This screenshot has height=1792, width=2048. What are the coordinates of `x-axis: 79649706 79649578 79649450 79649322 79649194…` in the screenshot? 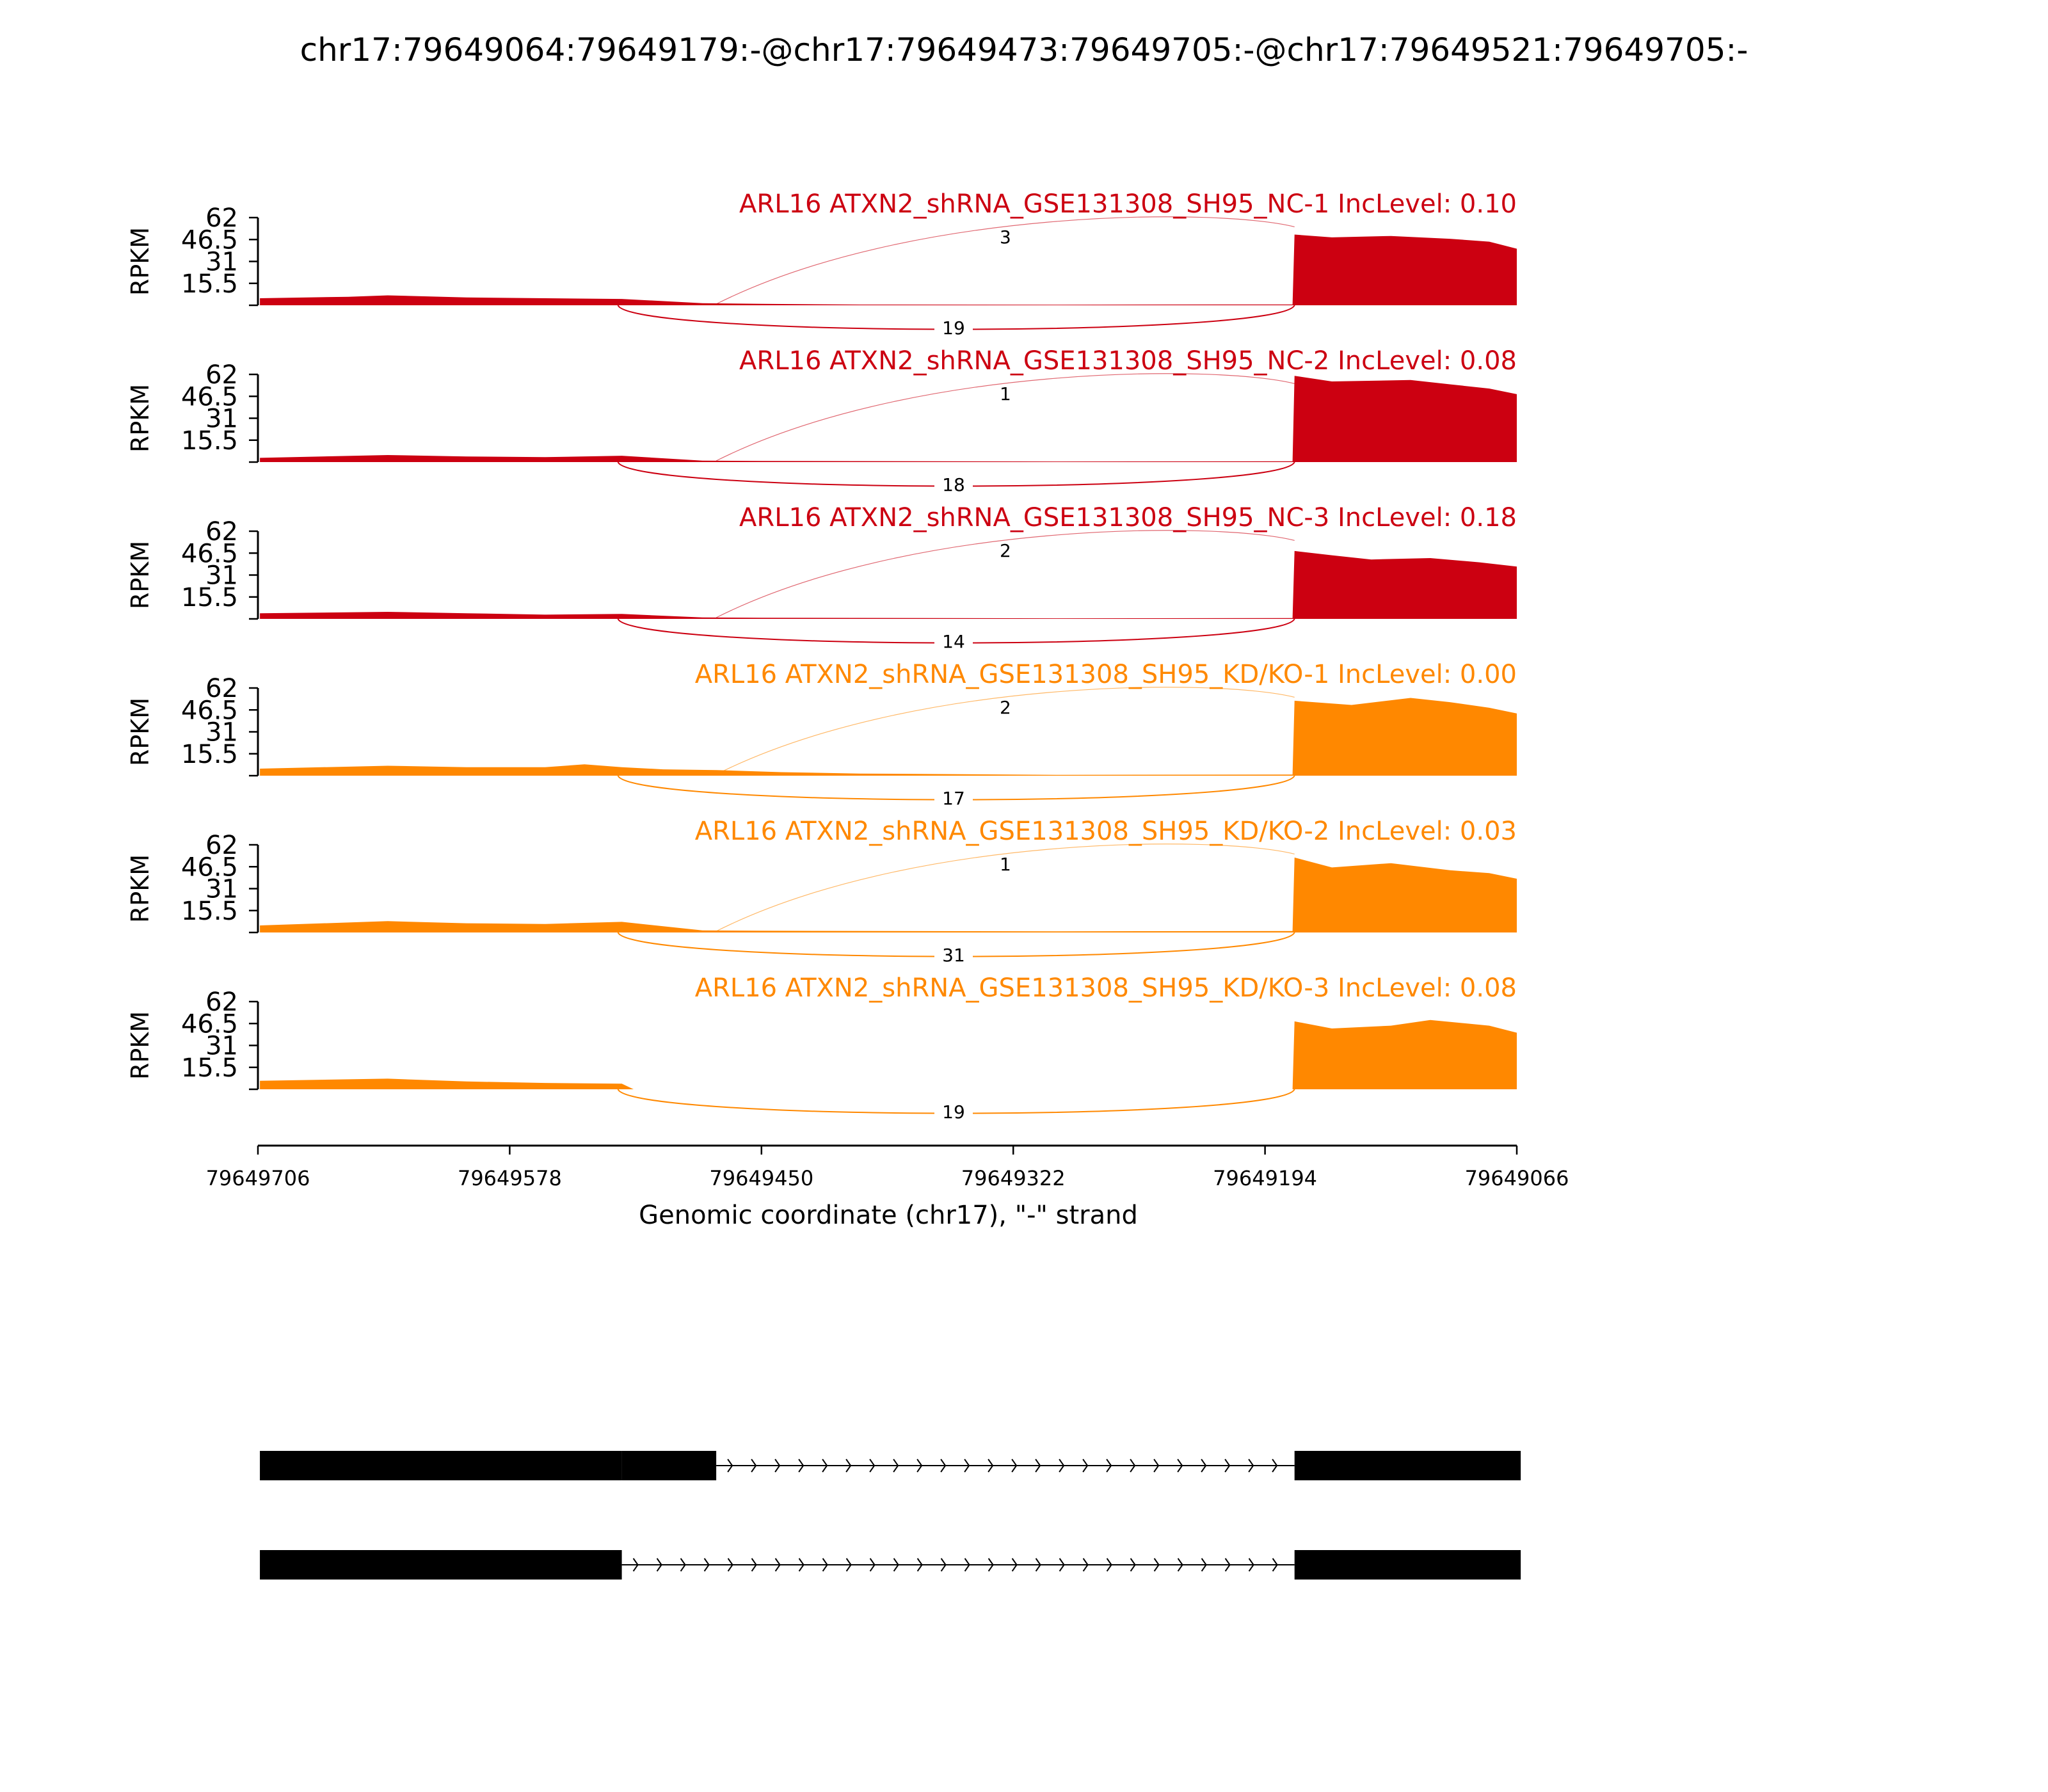 It's located at (887, 1167).